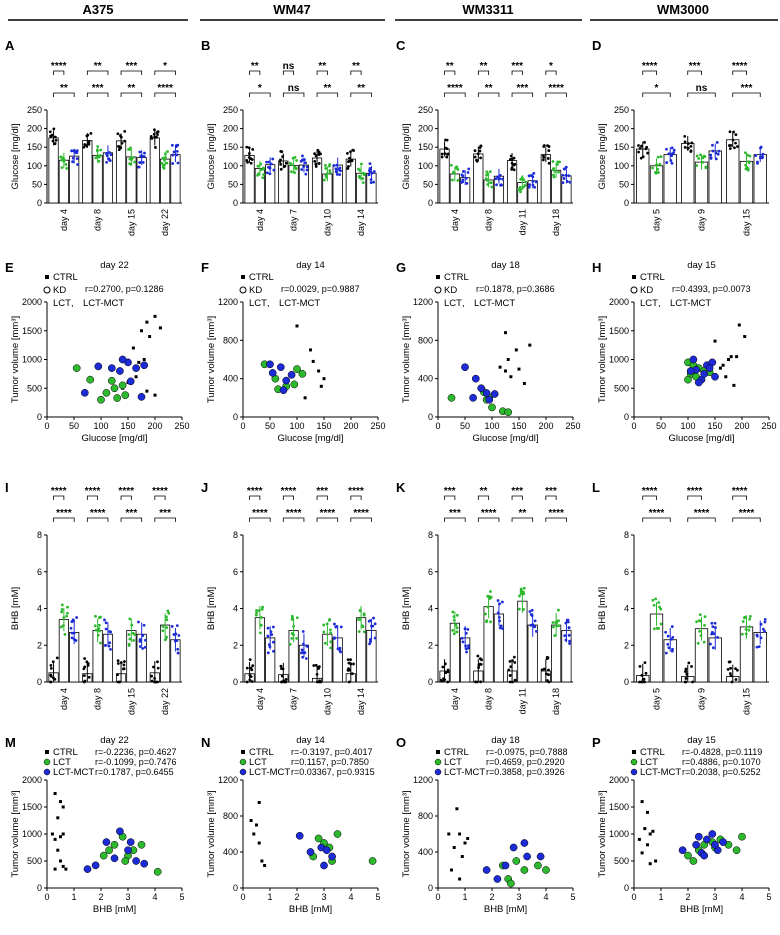  I want to click on legend-lct-label: LCT, so click(453, 762).